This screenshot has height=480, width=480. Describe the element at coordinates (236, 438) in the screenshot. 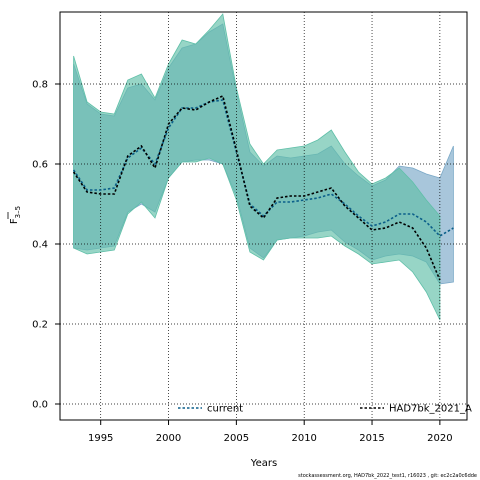

I see `x-tick-label-2: 2005` at that location.